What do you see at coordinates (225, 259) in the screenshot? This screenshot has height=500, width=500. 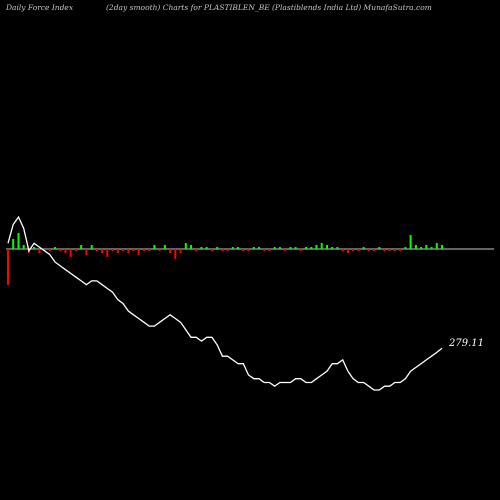 I see `force-index-bars` at bounding box center [225, 259].